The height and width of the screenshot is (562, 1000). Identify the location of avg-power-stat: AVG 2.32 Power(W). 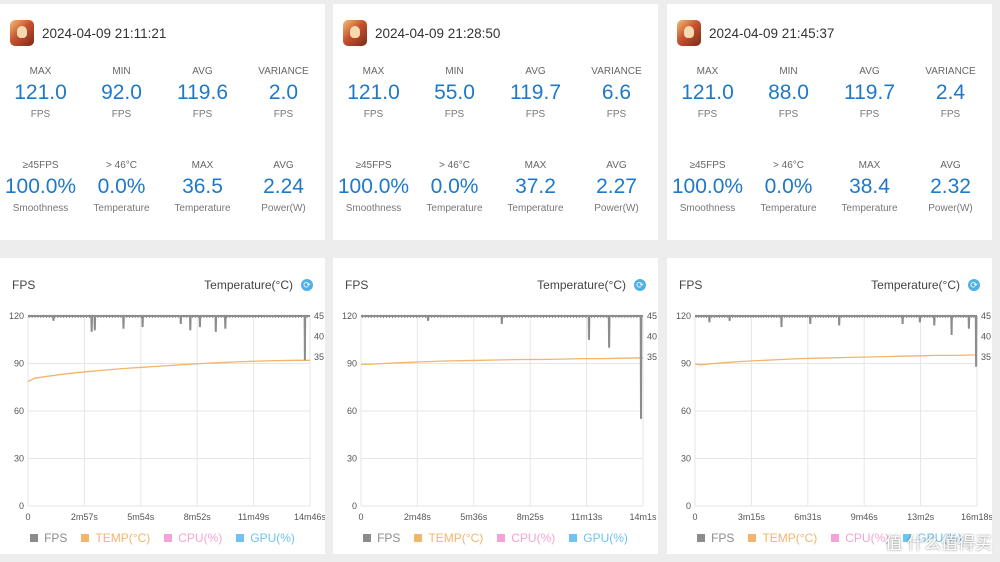
(950, 187).